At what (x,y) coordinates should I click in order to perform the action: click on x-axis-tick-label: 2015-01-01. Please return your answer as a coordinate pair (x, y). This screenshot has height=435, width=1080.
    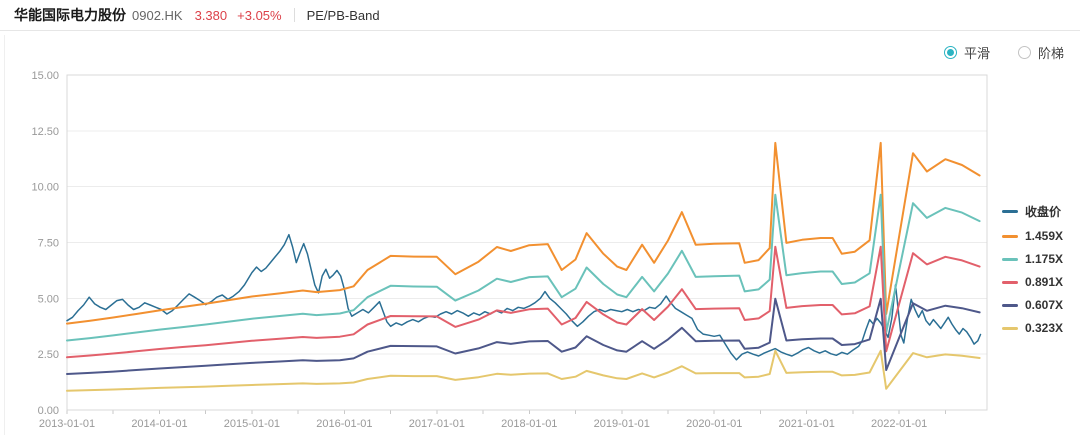
    Looking at the image, I should click on (252, 424).